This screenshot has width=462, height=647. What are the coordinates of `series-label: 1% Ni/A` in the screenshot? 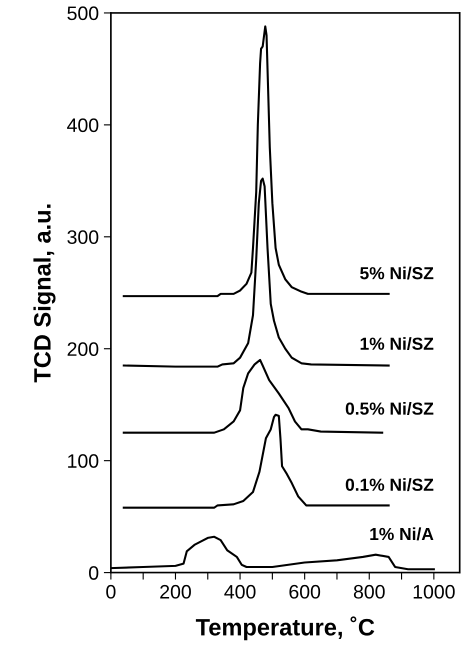 It's located at (402, 533).